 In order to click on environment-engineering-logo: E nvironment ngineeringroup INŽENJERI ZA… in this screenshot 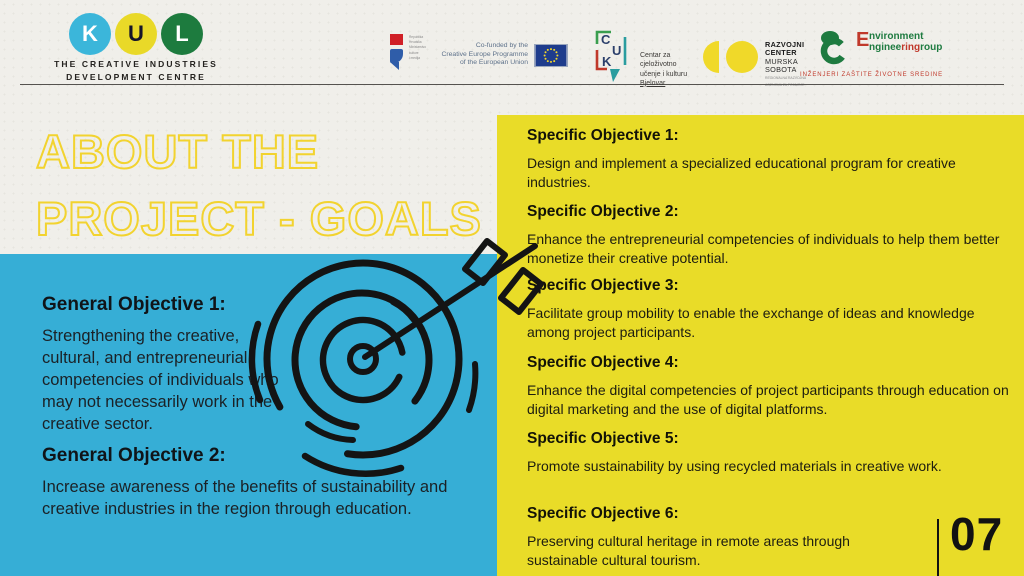, I will do `click(871, 53)`.